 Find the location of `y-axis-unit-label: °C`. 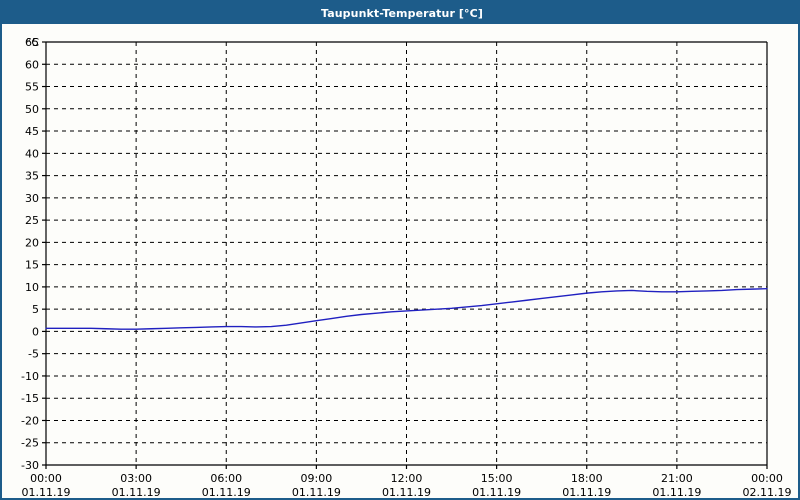

y-axis-unit-label: °C is located at coordinates (33, 42).